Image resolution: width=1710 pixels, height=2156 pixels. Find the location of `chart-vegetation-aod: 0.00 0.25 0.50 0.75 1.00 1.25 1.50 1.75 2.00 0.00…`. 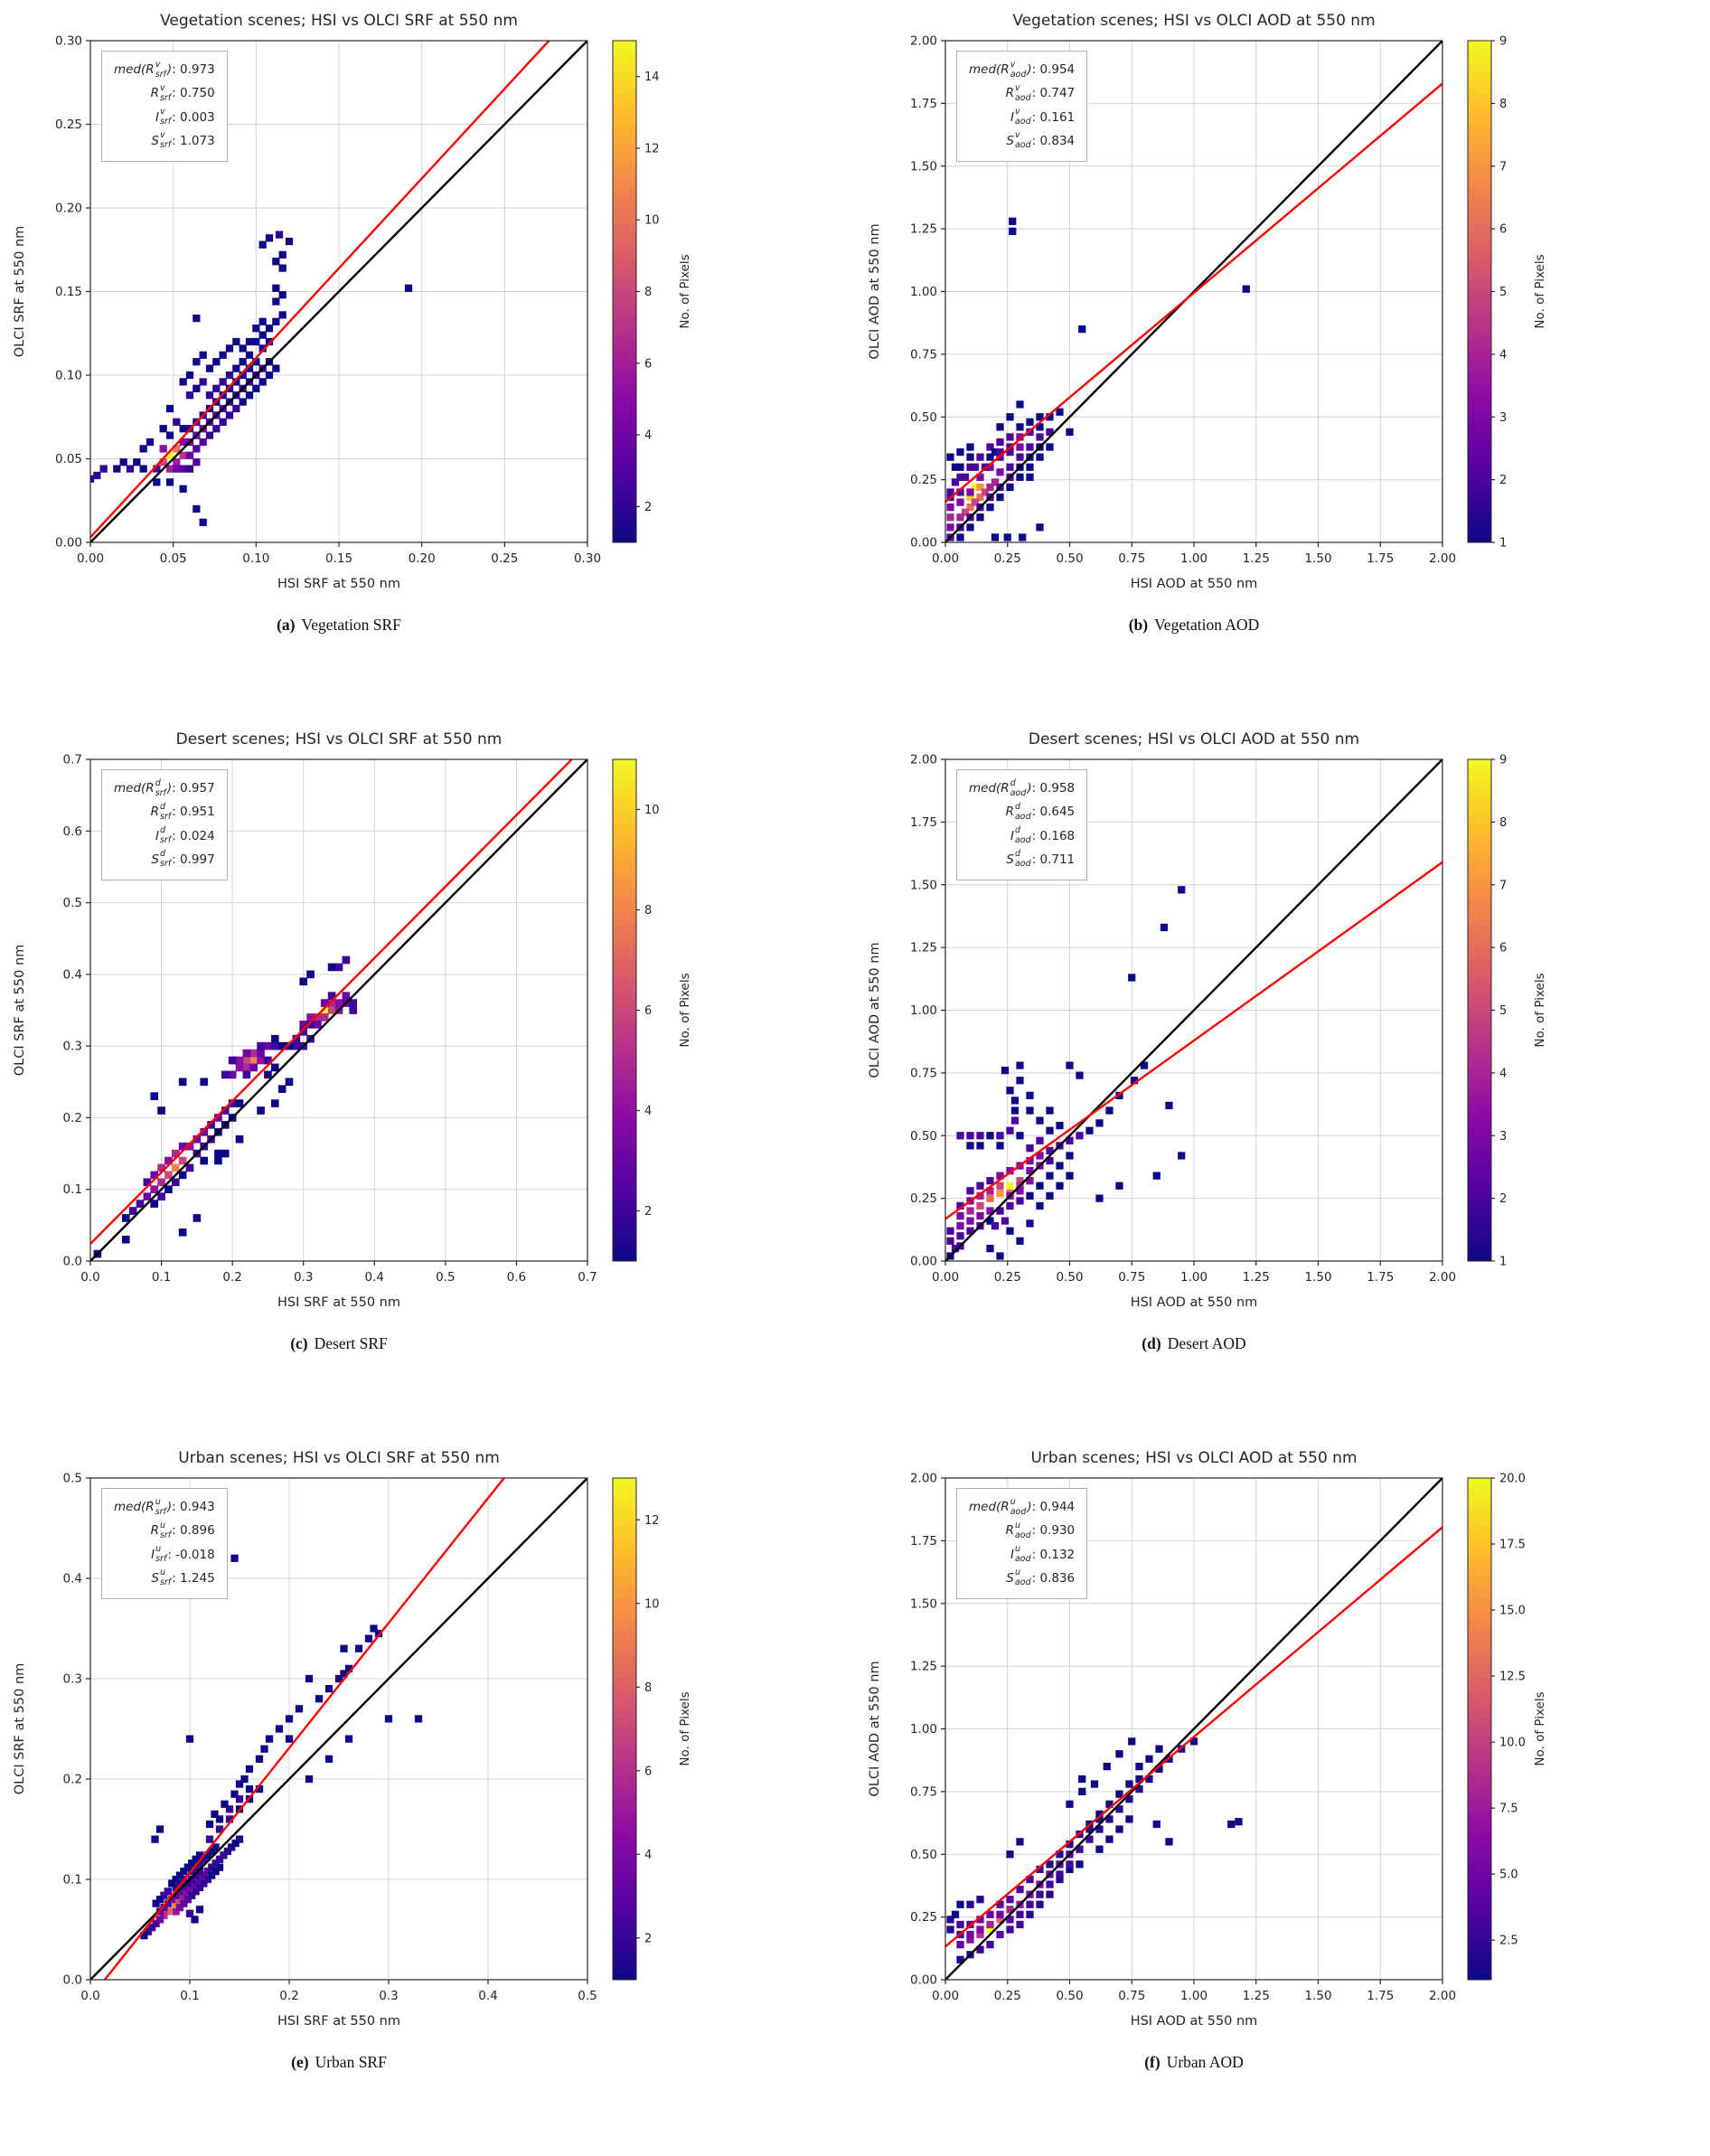

chart-vegetation-aod: 0.00 0.25 0.50 0.75 1.00 1.25 1.50 1.75 2.00 0.00… is located at coordinates (1282, 300).